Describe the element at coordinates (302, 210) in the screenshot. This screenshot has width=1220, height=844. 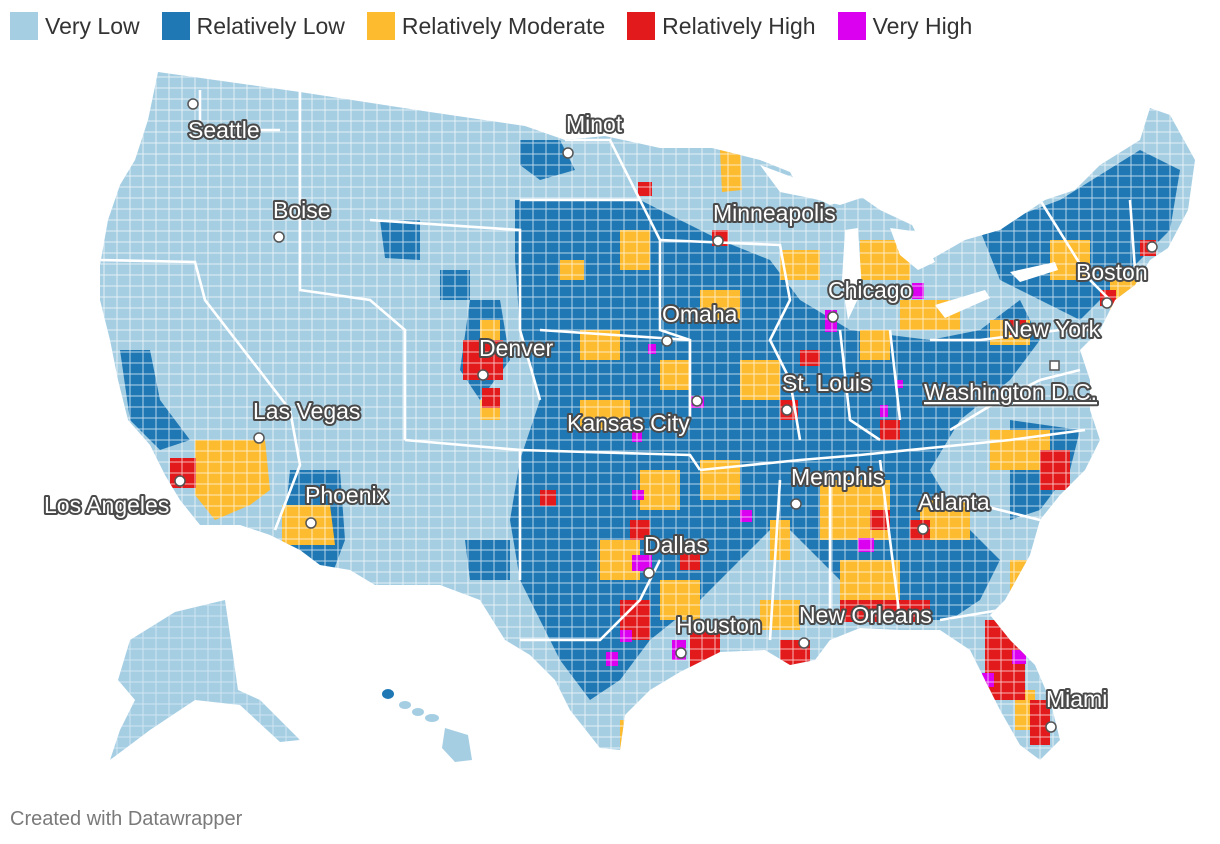
I see `city-label: Boise` at that location.